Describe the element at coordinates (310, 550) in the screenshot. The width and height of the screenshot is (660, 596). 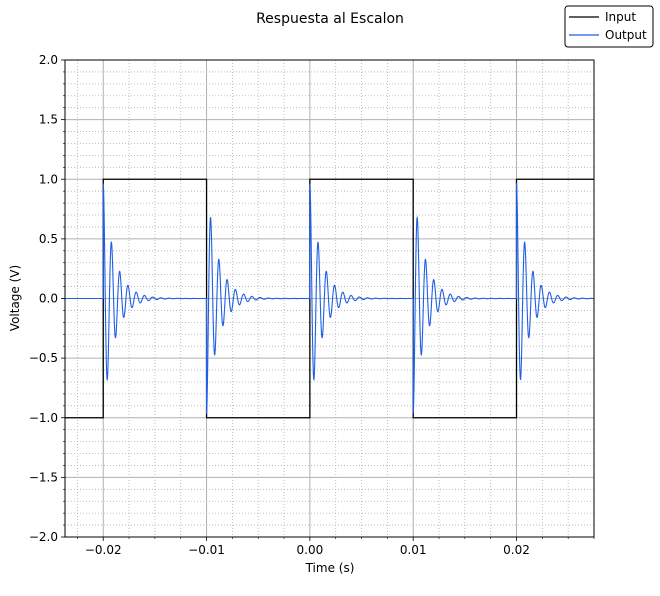
I see `x-tick-label: 0.00` at that location.